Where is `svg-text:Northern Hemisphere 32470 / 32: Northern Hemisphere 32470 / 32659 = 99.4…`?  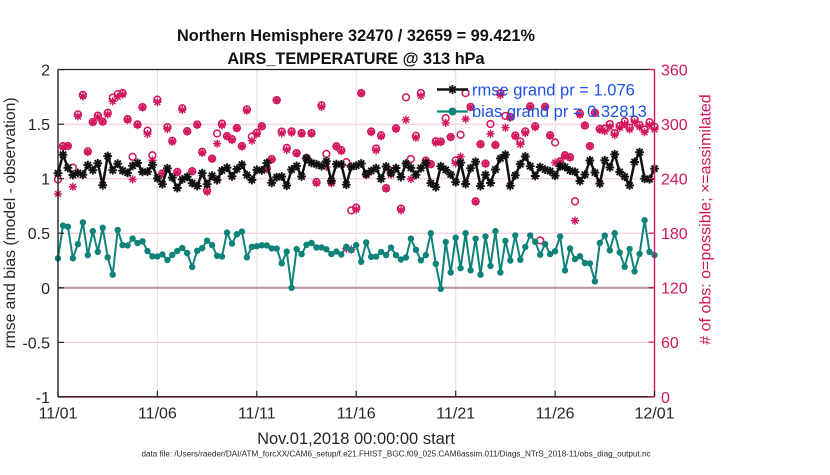 svg-text:Northern Hemisphere 32470 / 32: Northern Hemisphere 32470 / 32659 = 99.4… is located at coordinates (356, 36).